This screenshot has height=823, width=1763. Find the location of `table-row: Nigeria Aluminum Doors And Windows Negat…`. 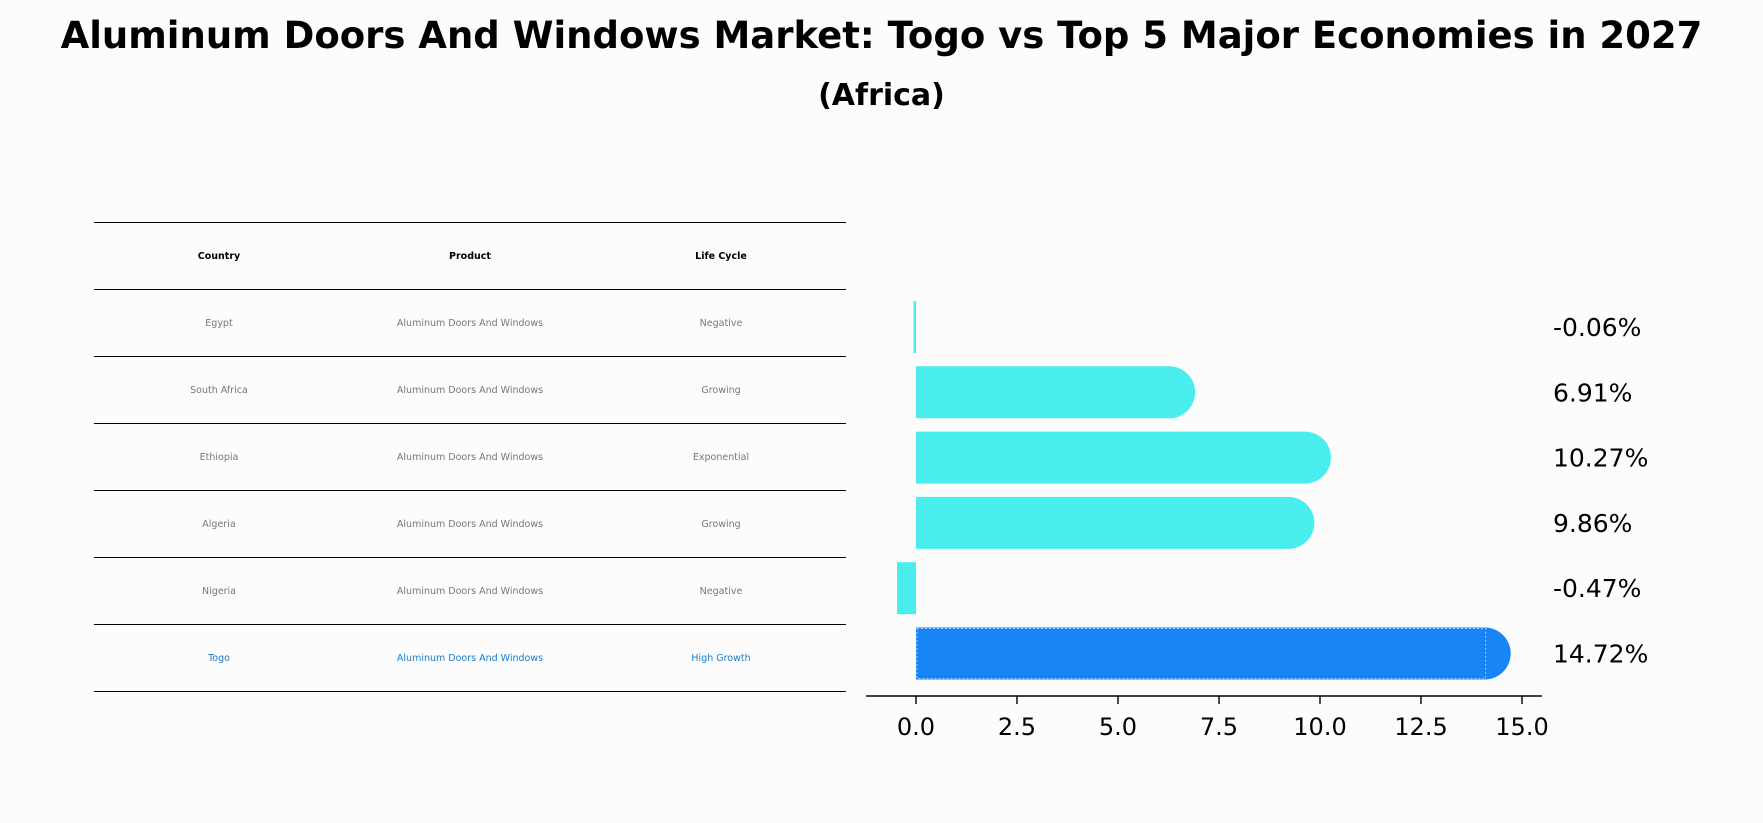

table-row: Nigeria Aluminum Doors And Windows Negat… is located at coordinates (470, 590).